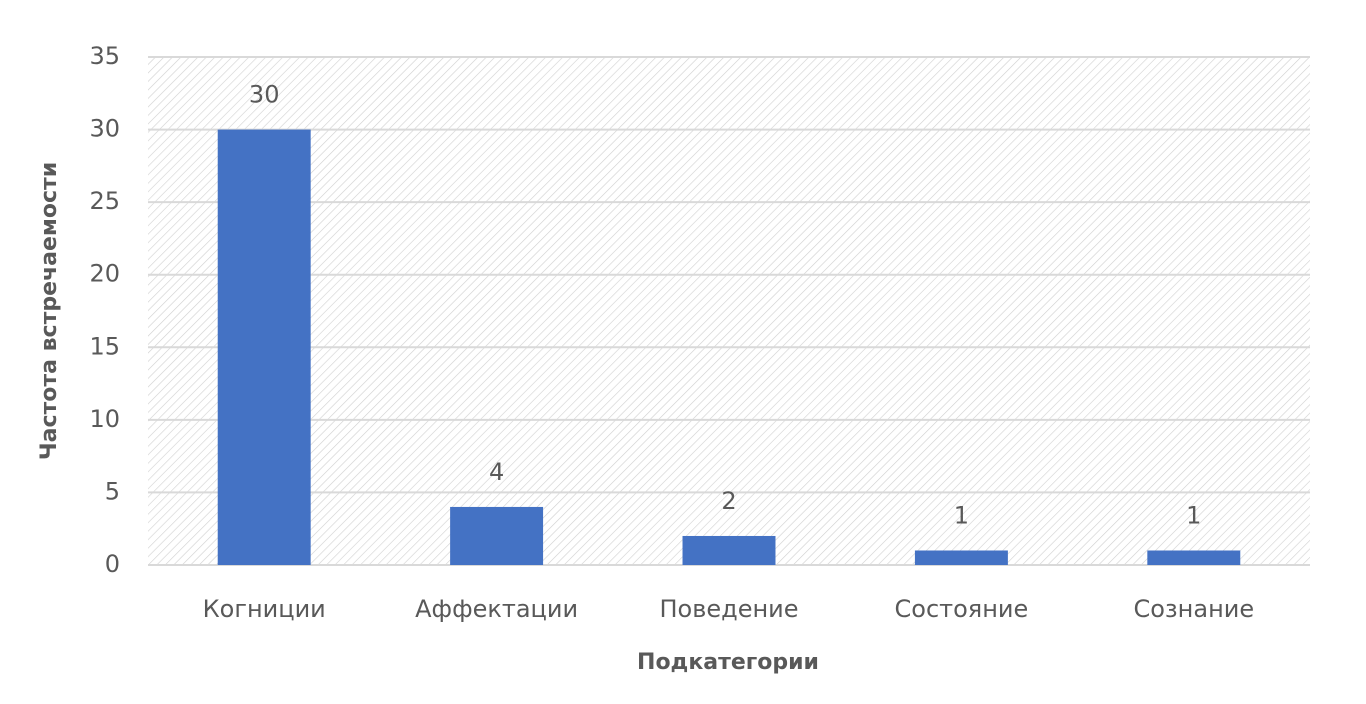  I want to click on x-tick-label: Поведение, so click(728, 609).